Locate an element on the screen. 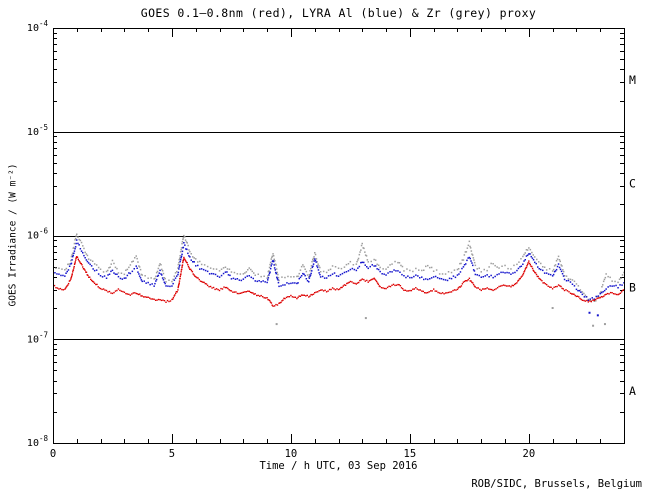 The width and height of the screenshot is (650, 500). flare-class-label: M is located at coordinates (632, 80).